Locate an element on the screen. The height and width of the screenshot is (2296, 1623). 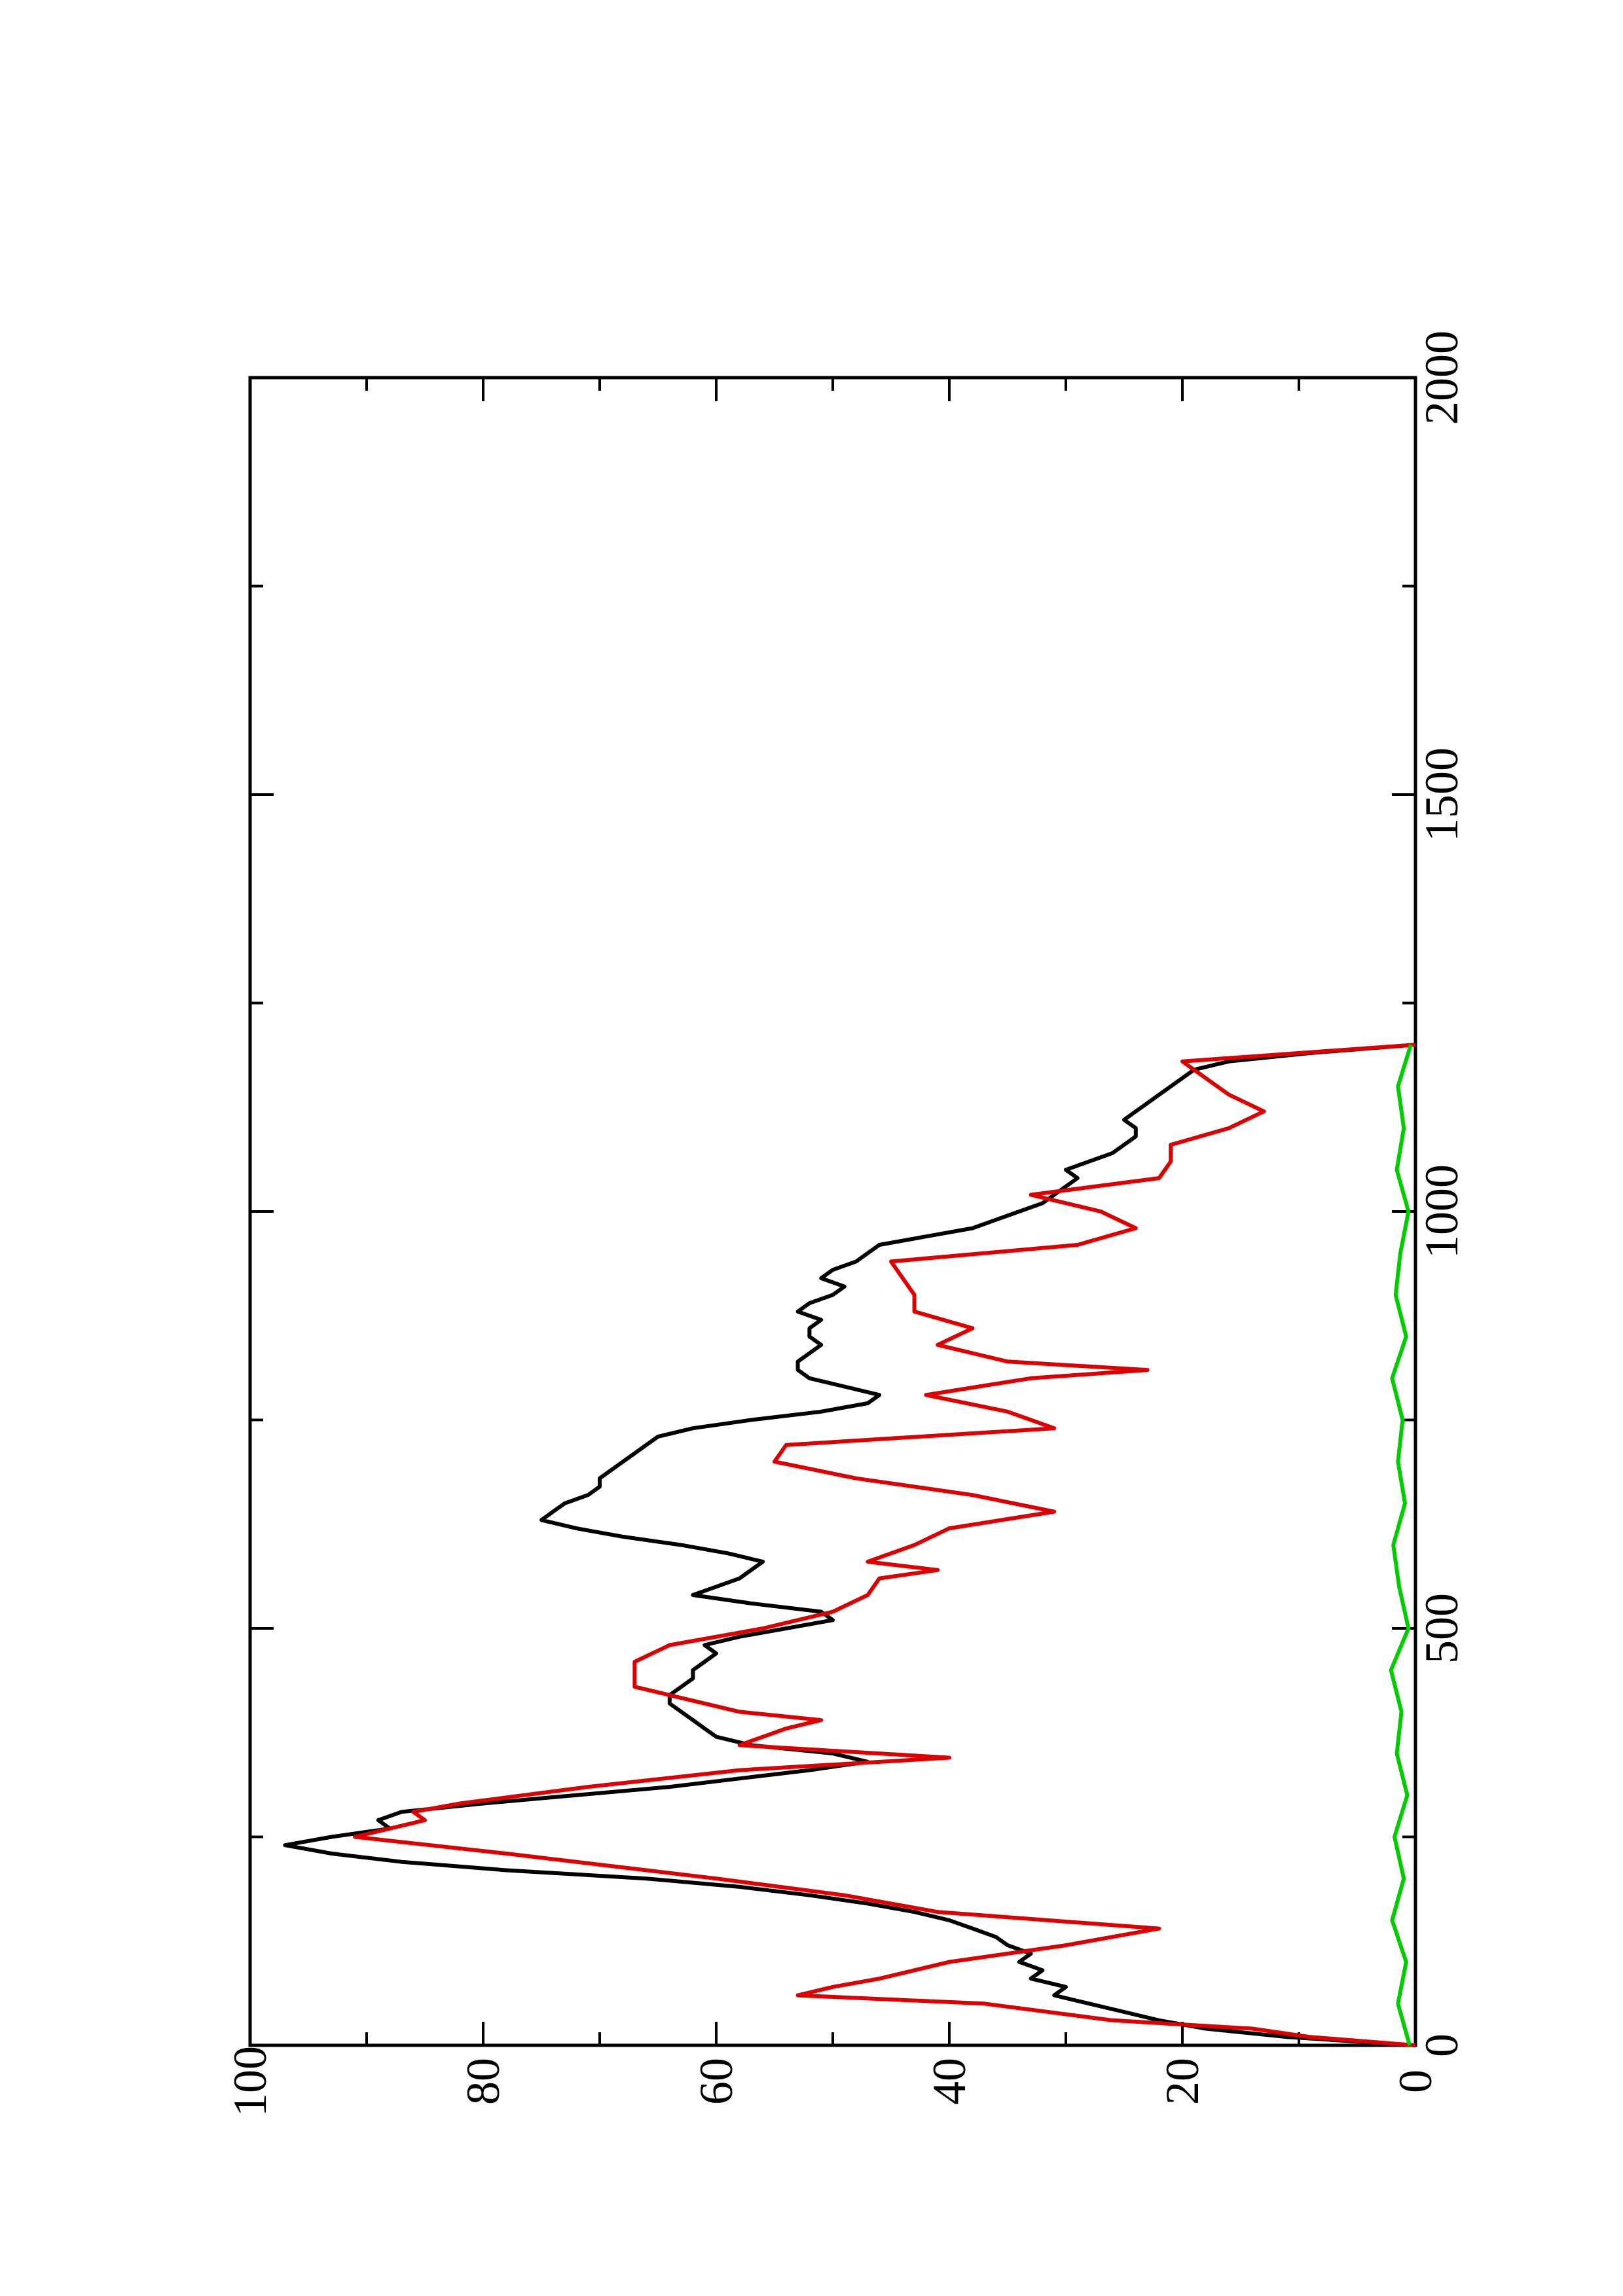
x-tick-label: 0 is located at coordinates (1441, 2046).